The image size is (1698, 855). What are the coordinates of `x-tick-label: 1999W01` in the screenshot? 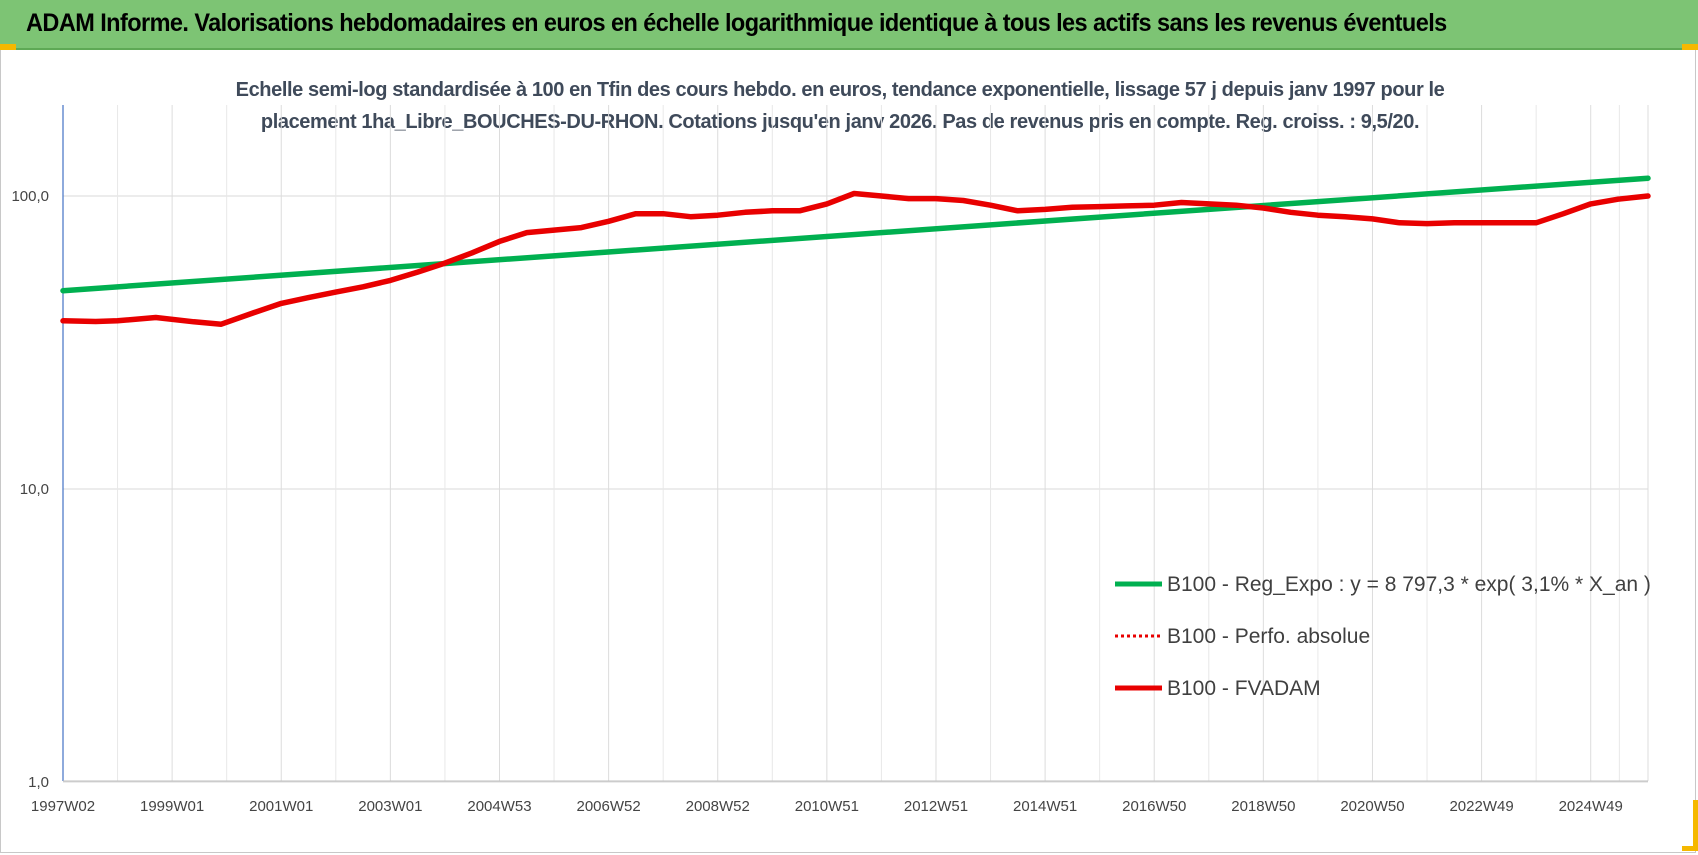 It's located at (172, 806).